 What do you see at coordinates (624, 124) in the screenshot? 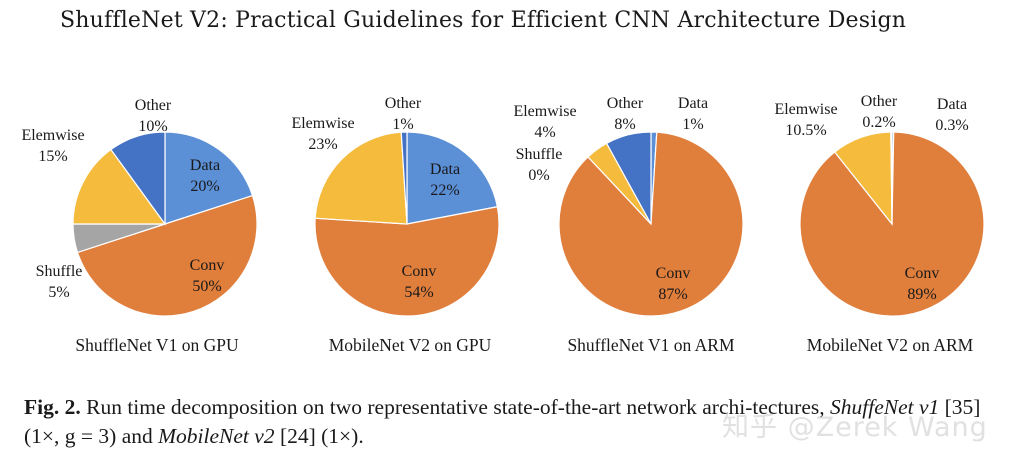
I see `slice-value-other: 8%` at bounding box center [624, 124].